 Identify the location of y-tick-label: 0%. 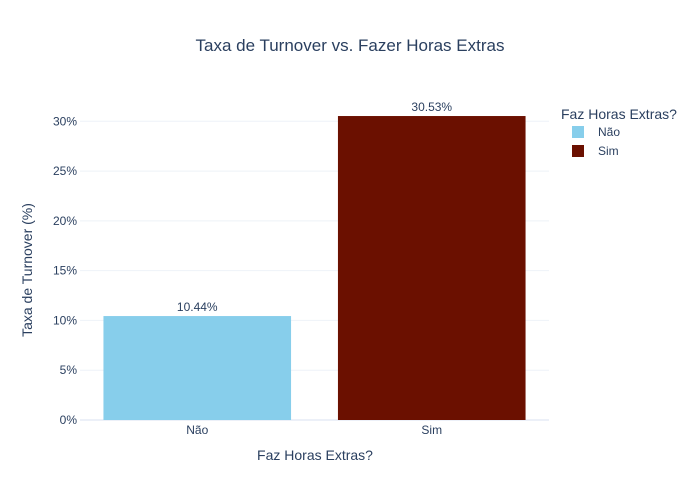
(69, 420).